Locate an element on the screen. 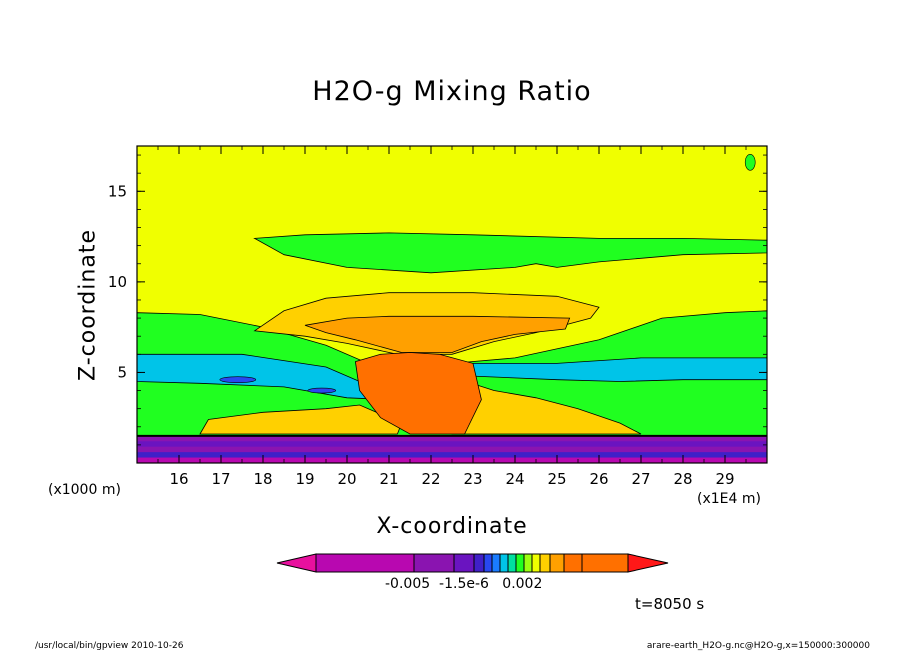 Image resolution: width=904 pixels, height=654 pixels. y-tick-label: 5 is located at coordinates (122, 372).